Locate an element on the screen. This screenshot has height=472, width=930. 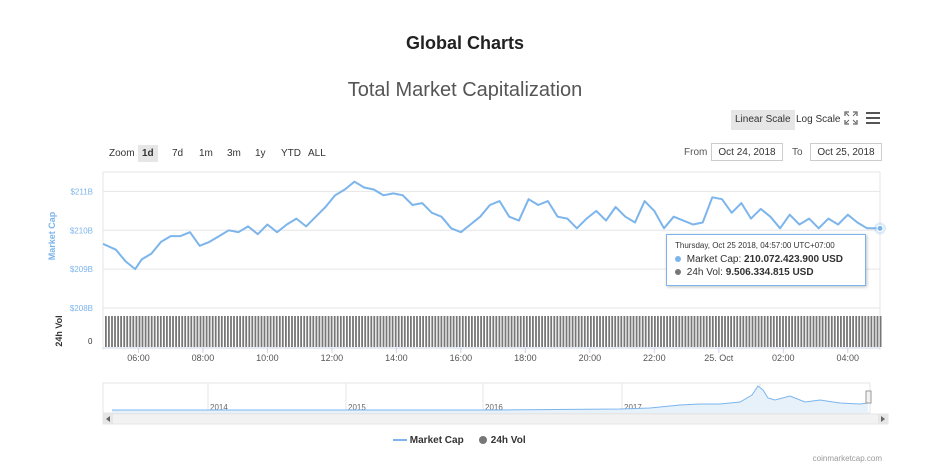
x-tick-label: 22:00 is located at coordinates (654, 358).